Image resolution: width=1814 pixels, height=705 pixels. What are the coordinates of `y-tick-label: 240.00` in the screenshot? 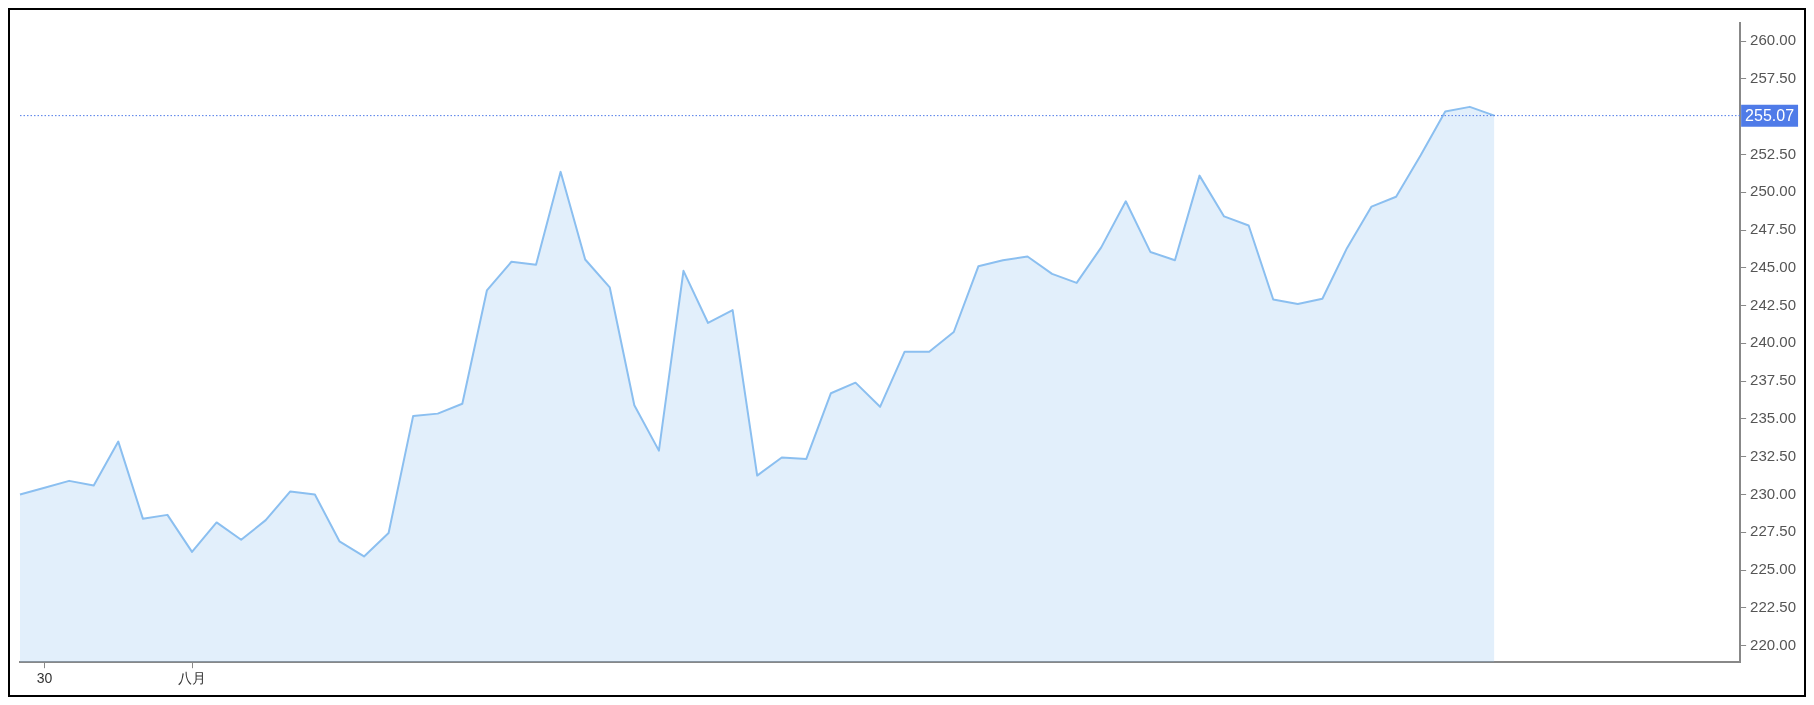 It's located at (1773, 342).